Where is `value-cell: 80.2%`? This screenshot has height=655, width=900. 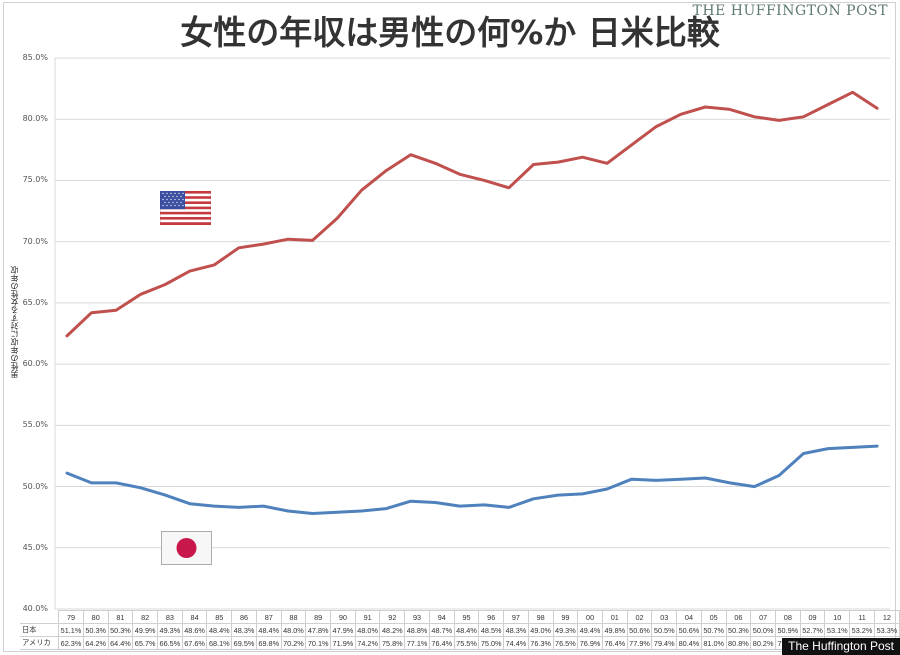 value-cell: 80.2% is located at coordinates (763, 643).